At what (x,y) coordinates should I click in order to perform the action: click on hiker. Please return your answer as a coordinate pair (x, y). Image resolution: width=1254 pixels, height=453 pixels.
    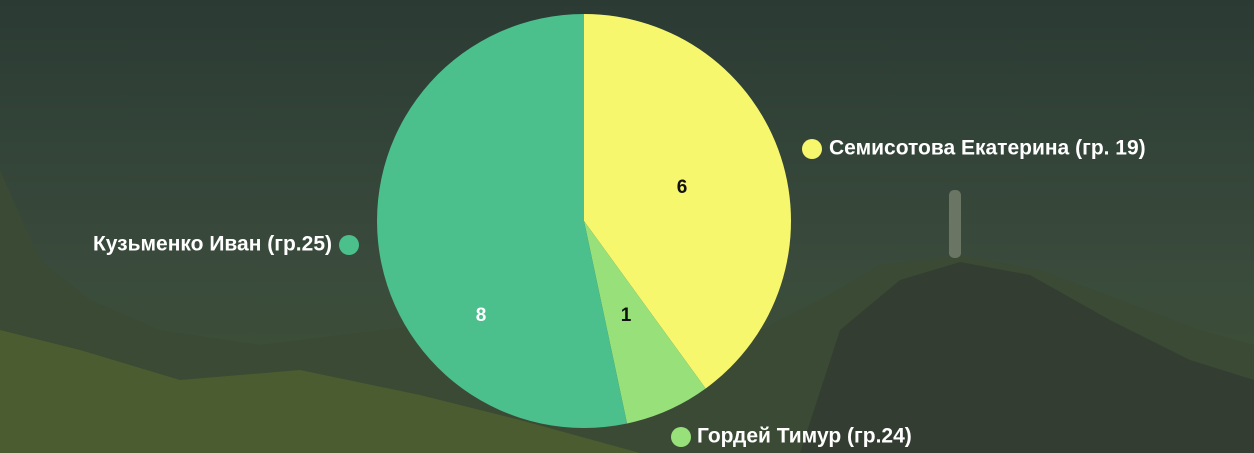
    Looking at the image, I should click on (955, 224).